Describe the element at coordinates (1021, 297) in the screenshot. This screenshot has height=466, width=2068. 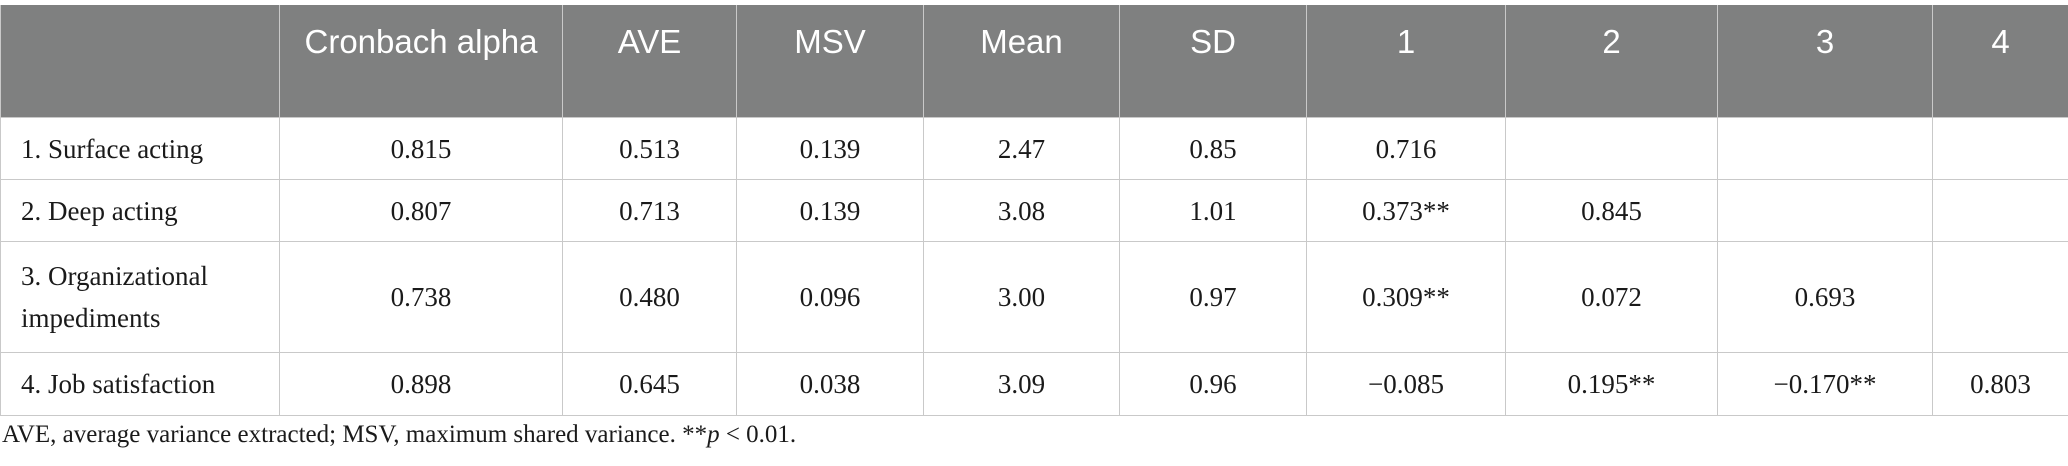
I see `table-cell: 3.00` at that location.